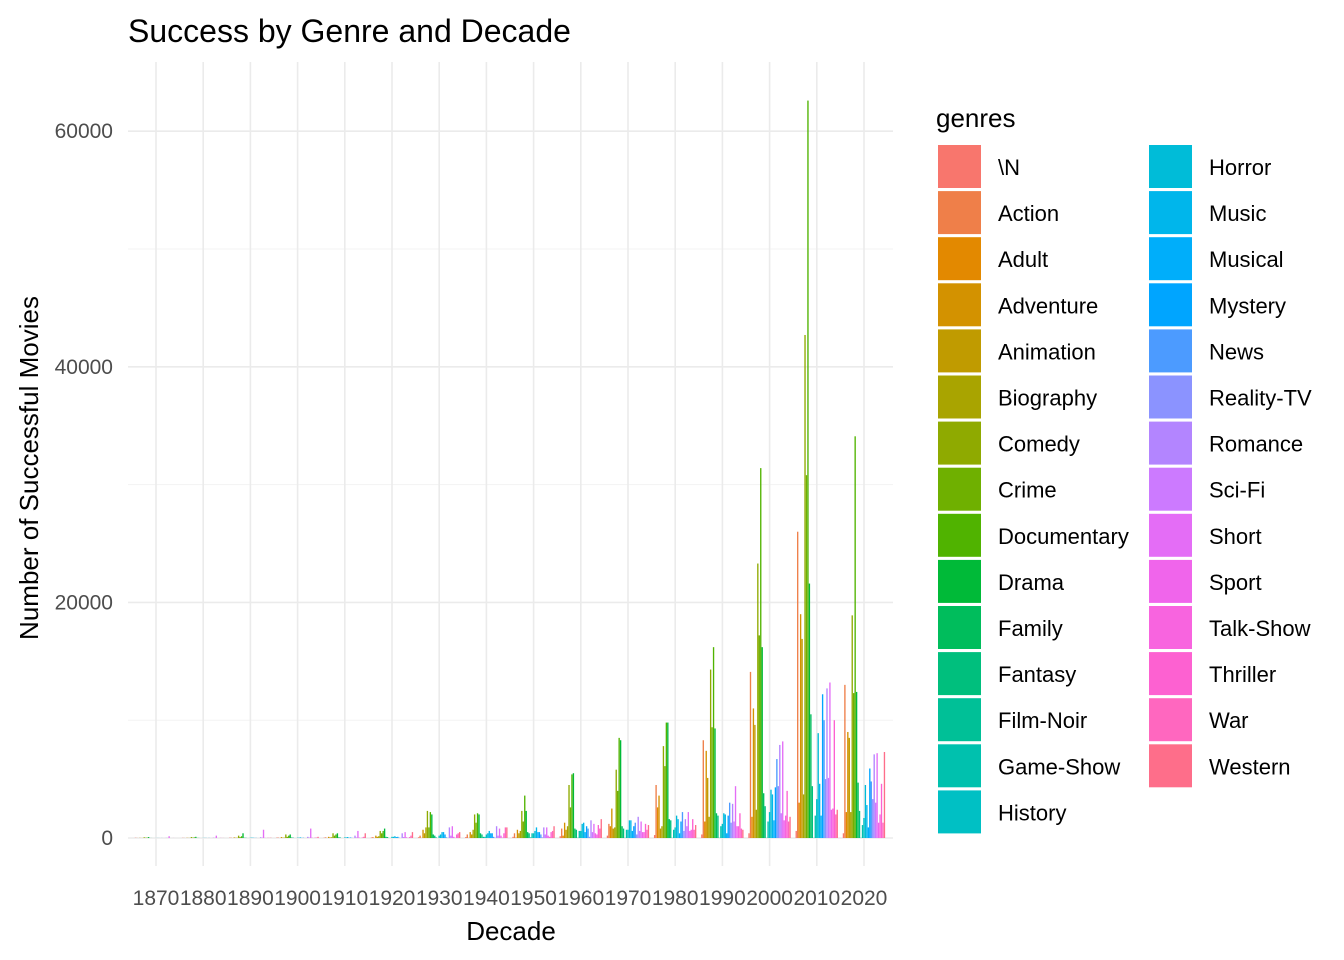  What do you see at coordinates (533, 898) in the screenshot?
I see `x-tick-label: 1950` at bounding box center [533, 898].